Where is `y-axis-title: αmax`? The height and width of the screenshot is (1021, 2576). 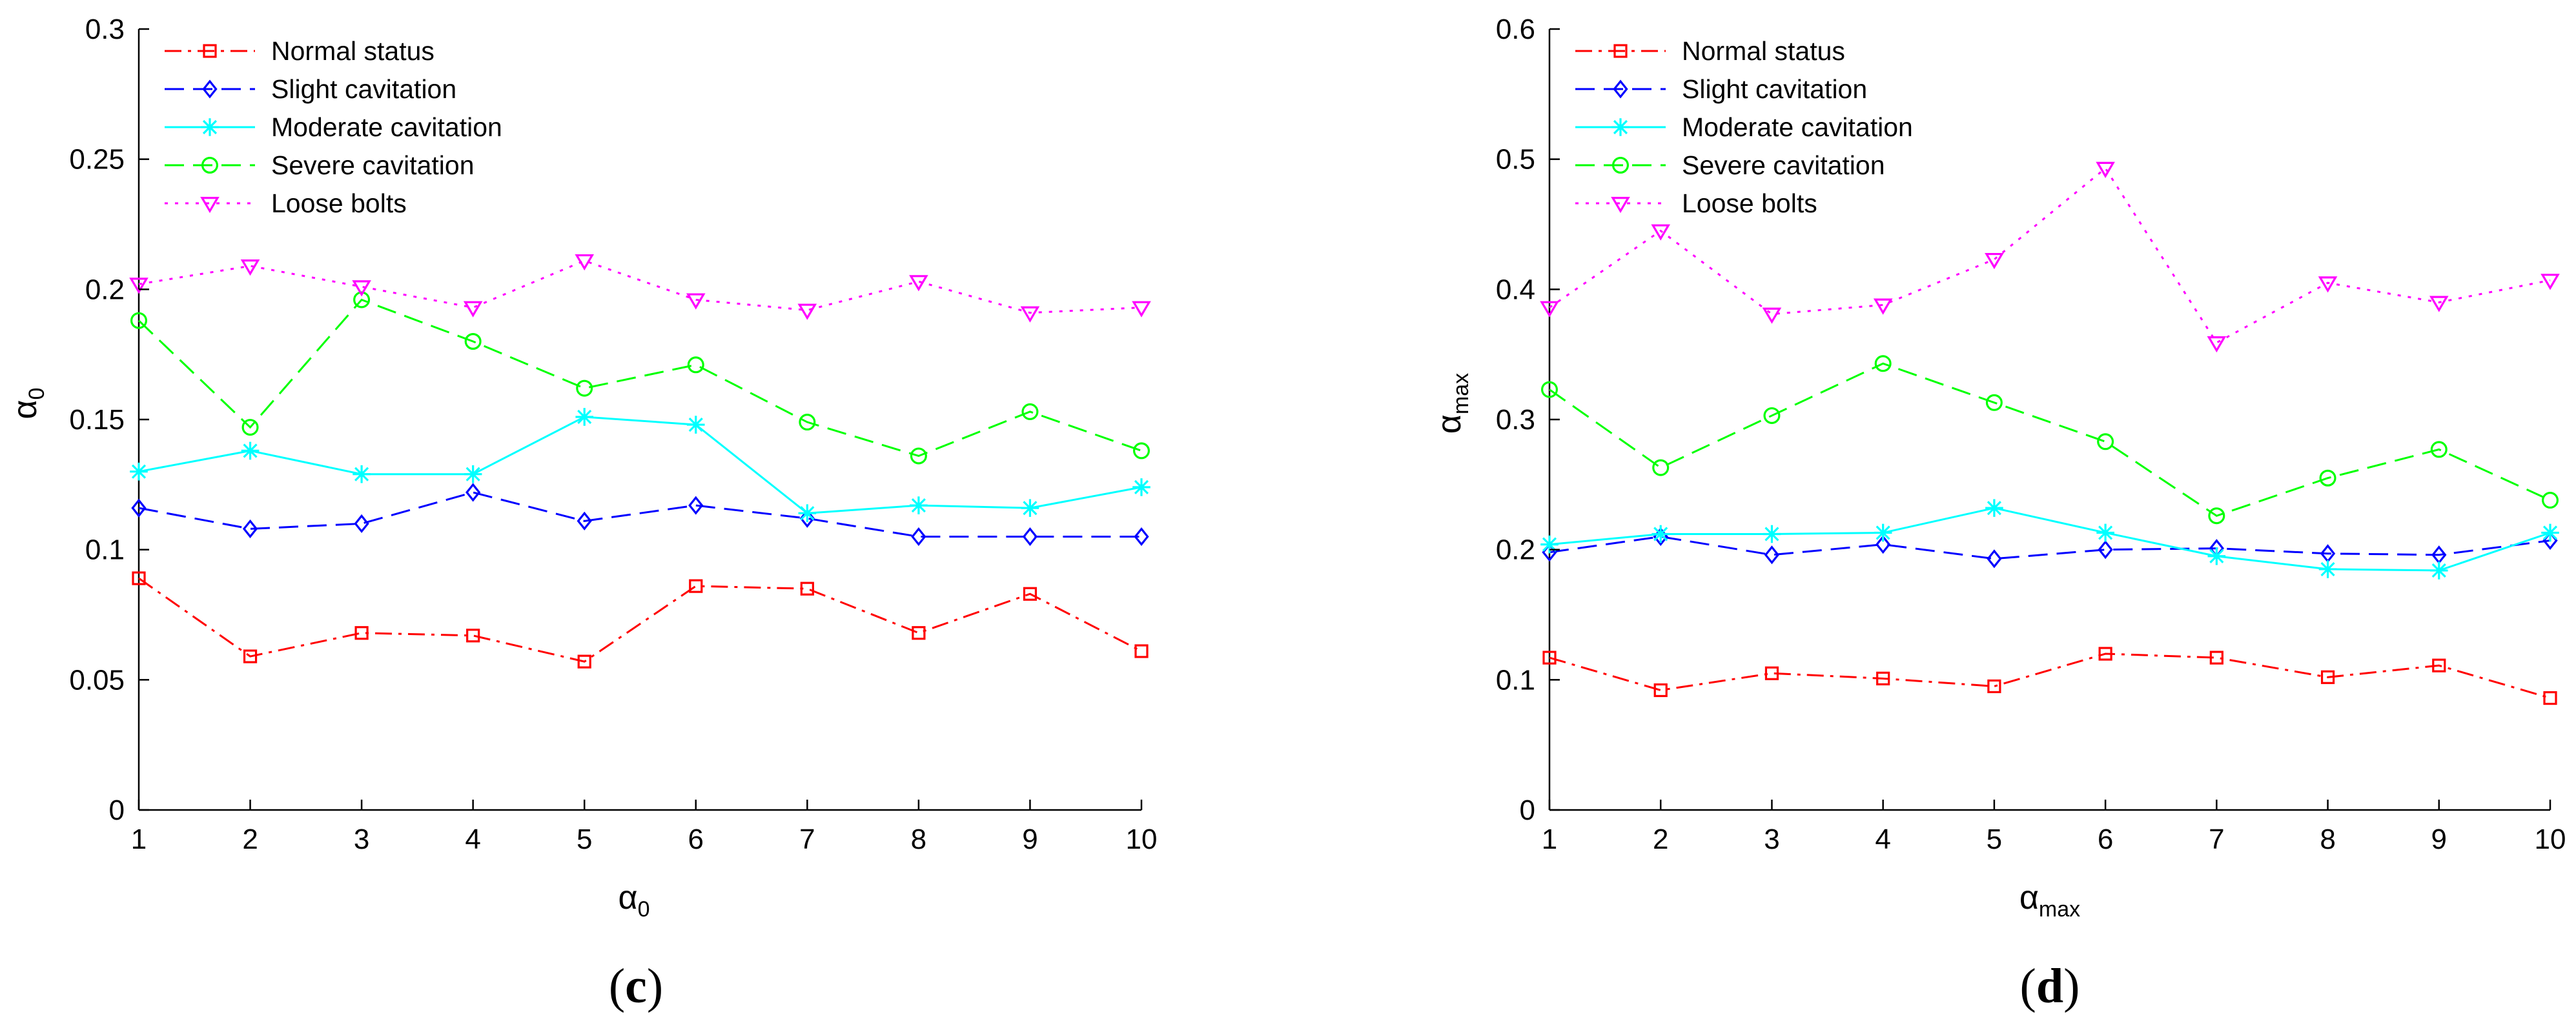
y-axis-title: αmax is located at coordinates (1452, 403).